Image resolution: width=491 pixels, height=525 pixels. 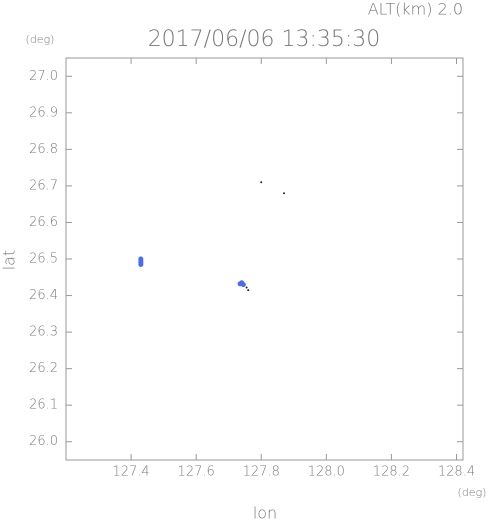 What do you see at coordinates (456, 472) in the screenshot?
I see `x-tick-label: 128.4` at bounding box center [456, 472].